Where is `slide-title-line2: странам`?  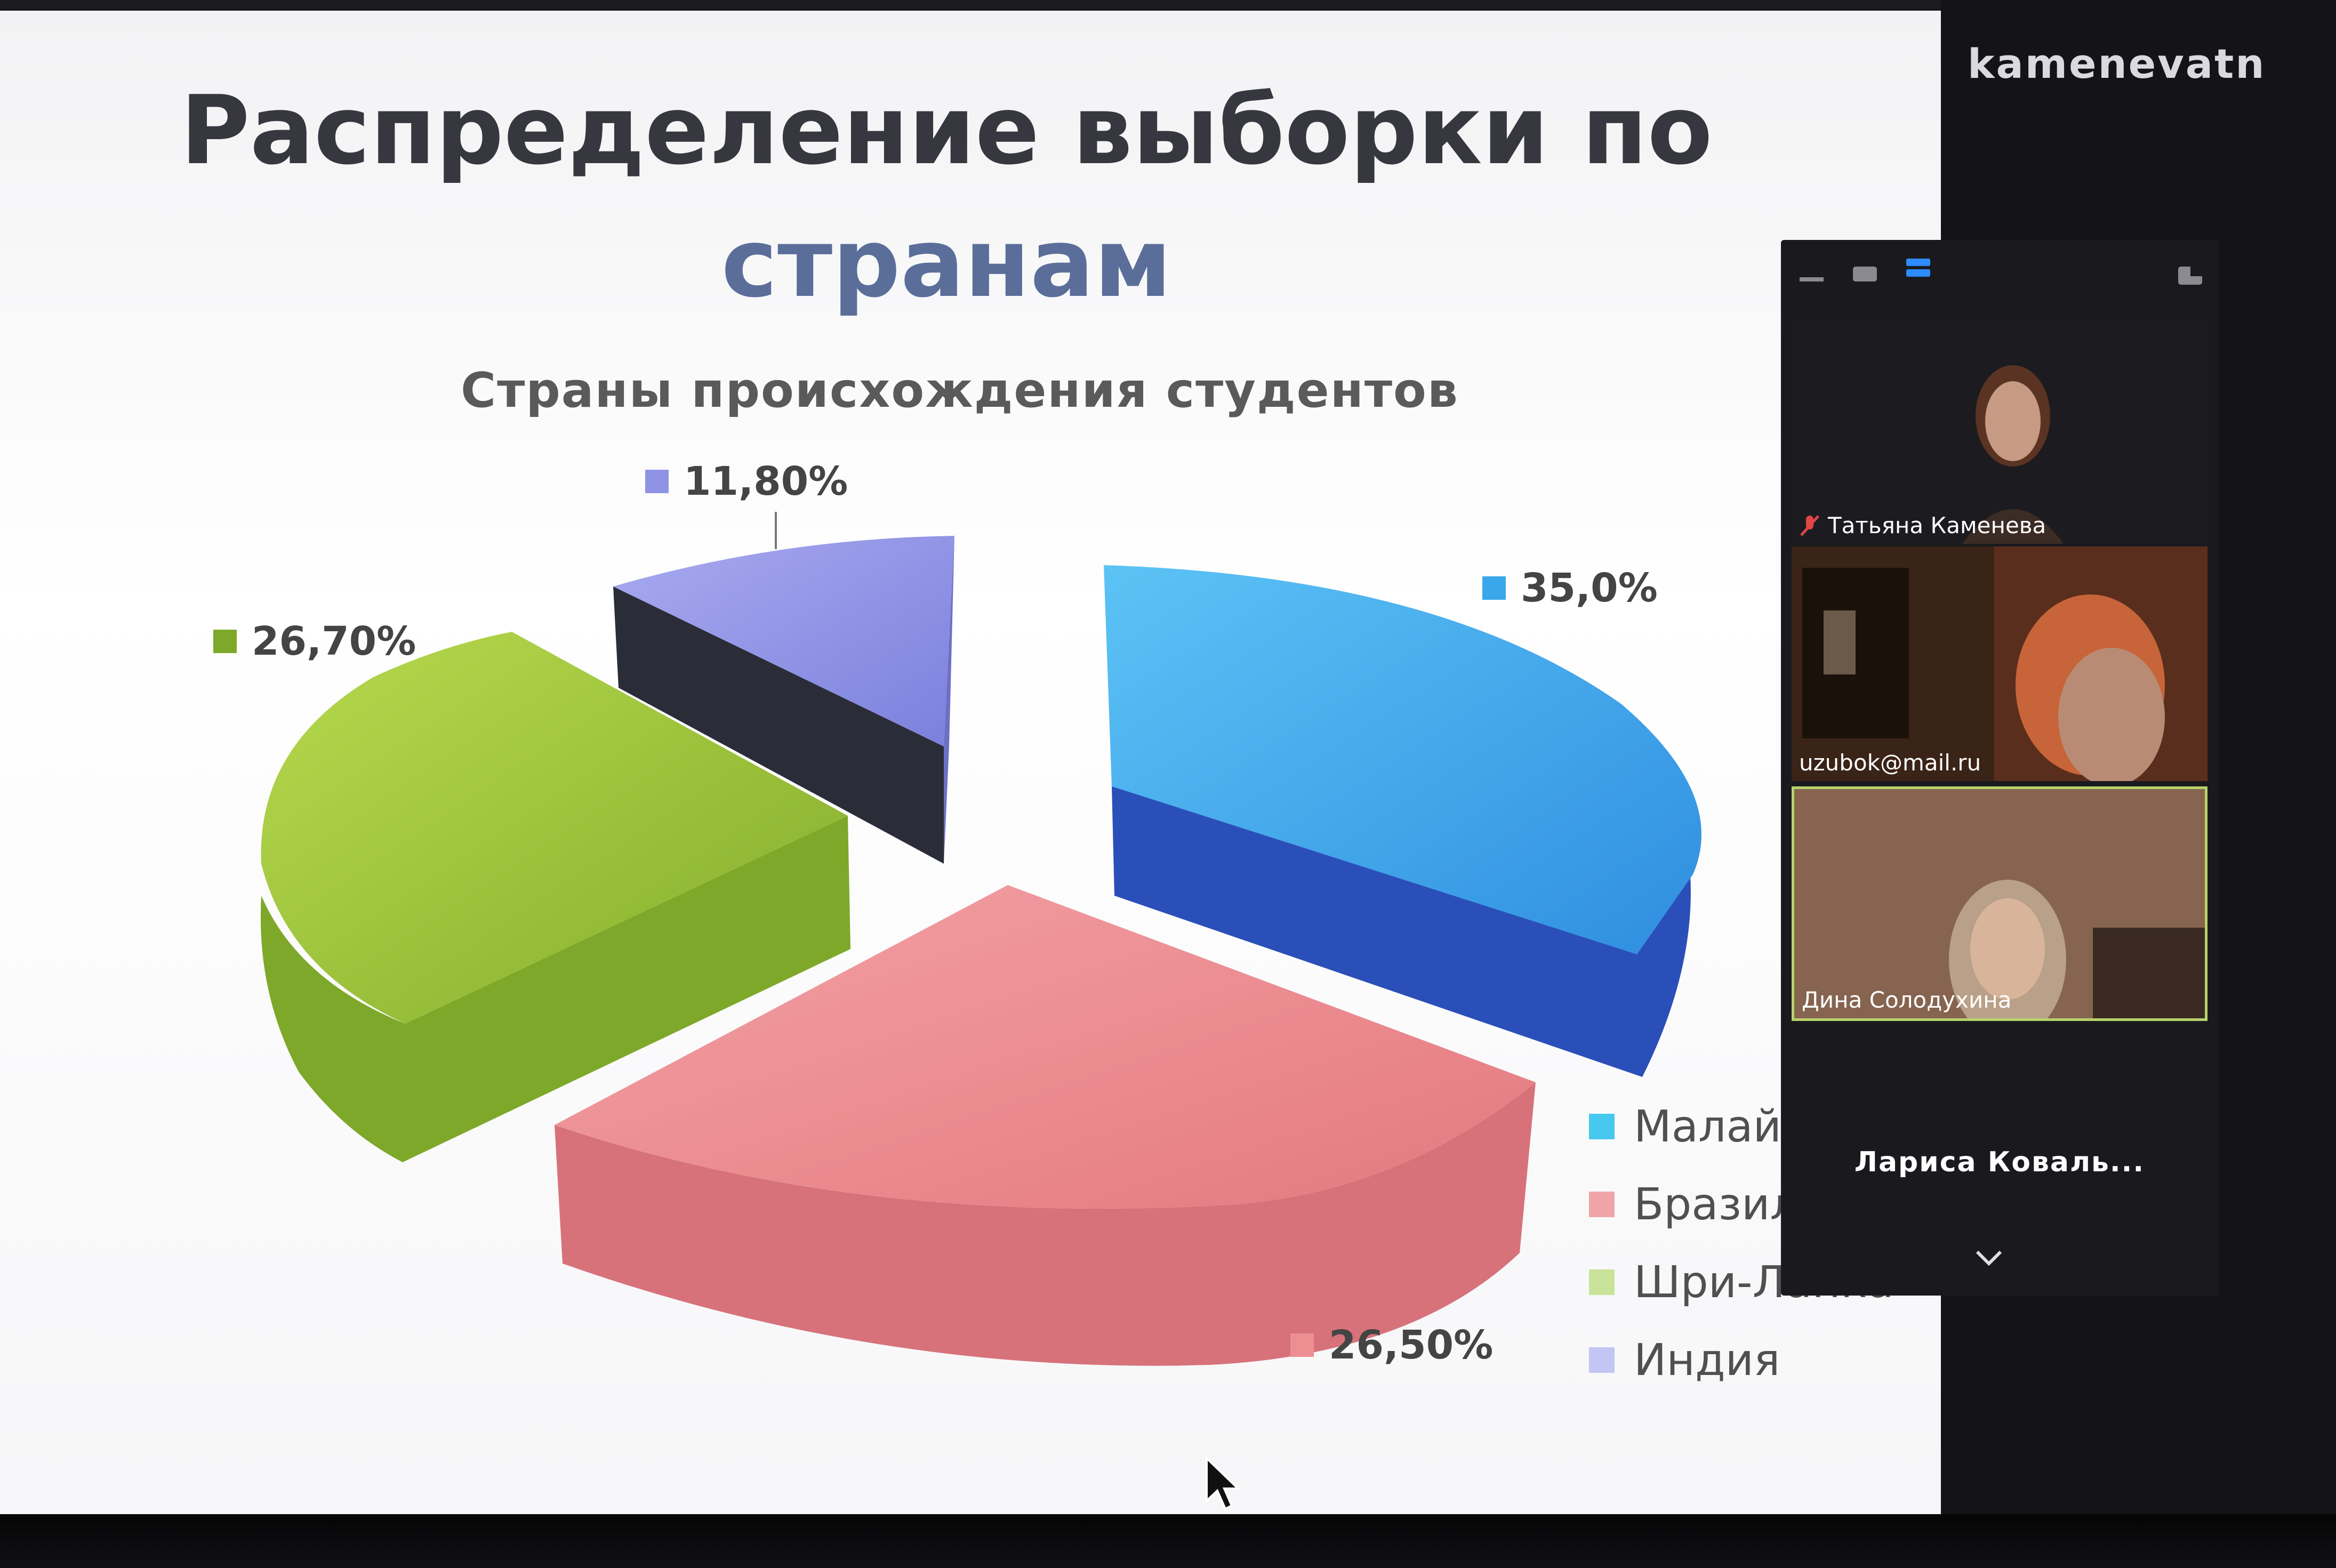 slide-title-line2: странам is located at coordinates (947, 263).